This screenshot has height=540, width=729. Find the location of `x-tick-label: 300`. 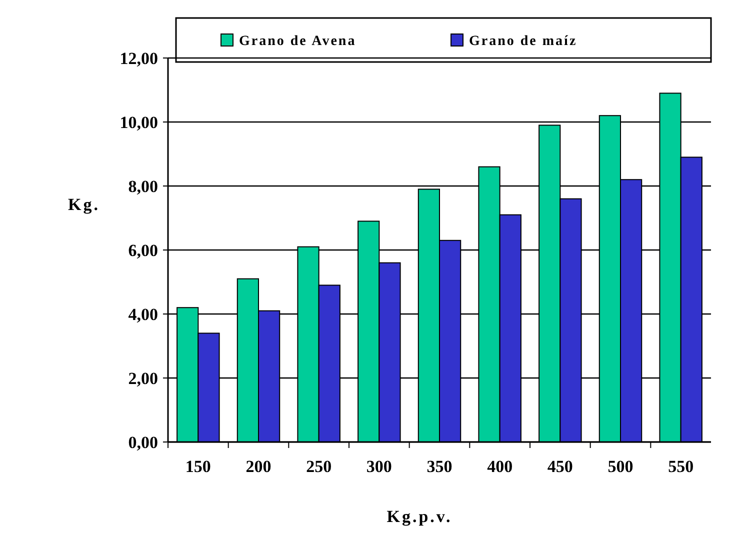

x-tick-label: 300 is located at coordinates (379, 466).